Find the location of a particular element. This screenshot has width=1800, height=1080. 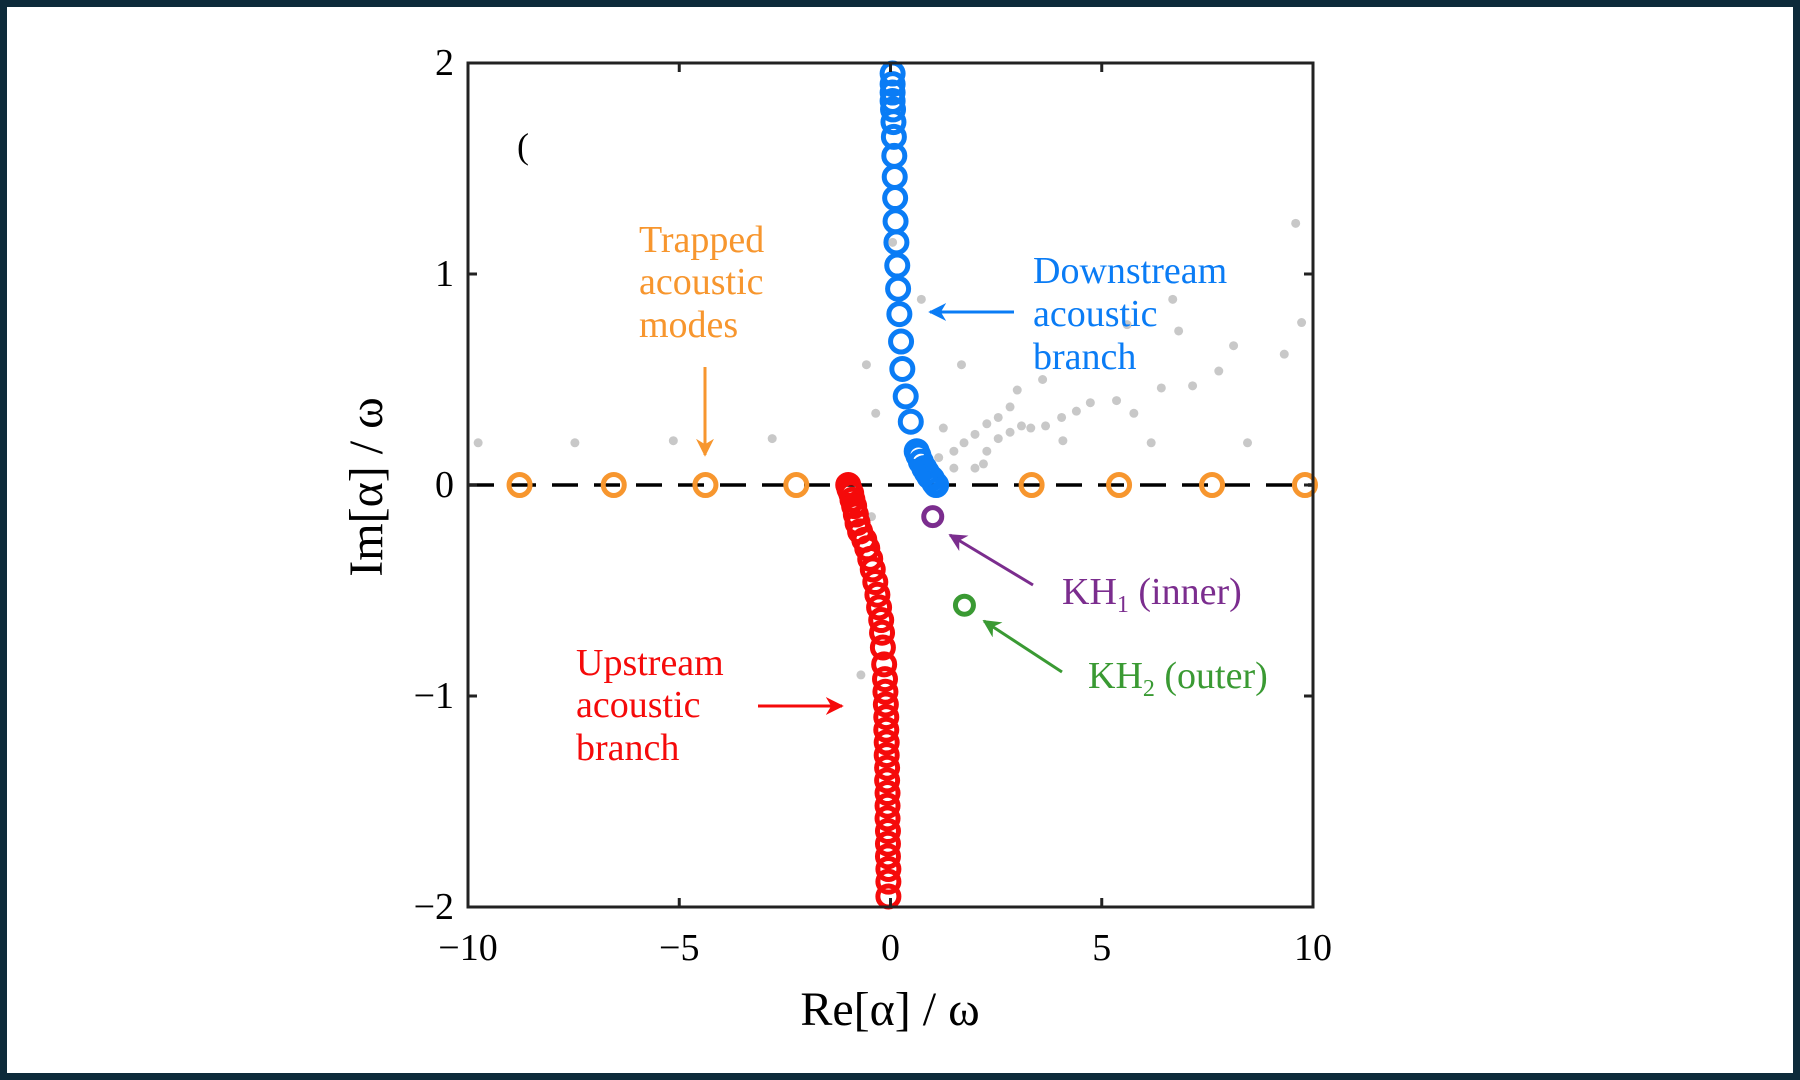

annotation-kh1-arrow is located at coordinates (991, 560).